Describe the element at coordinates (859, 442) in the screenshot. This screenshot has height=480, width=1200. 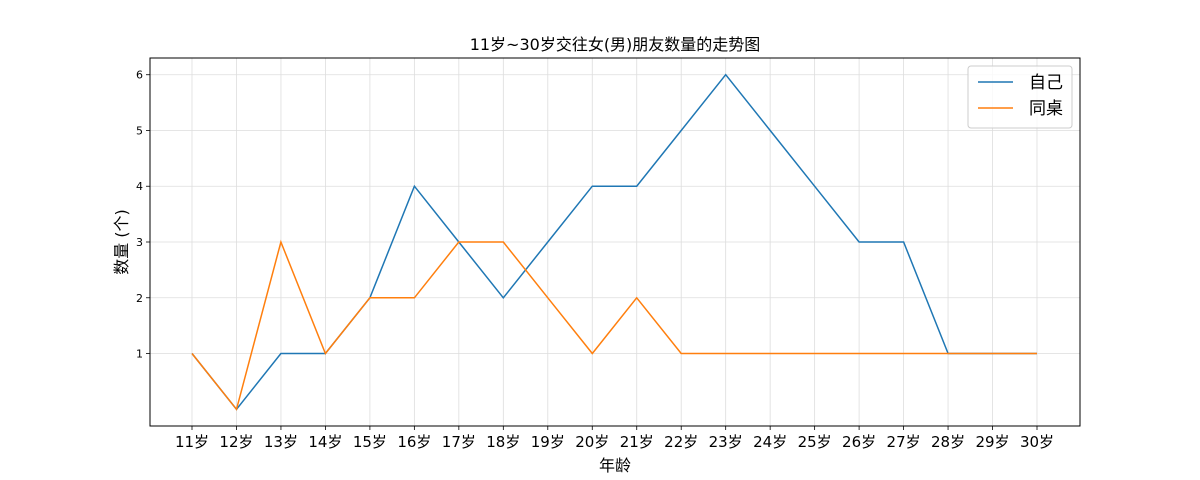
I see `x-tick-label: 26岁` at that location.